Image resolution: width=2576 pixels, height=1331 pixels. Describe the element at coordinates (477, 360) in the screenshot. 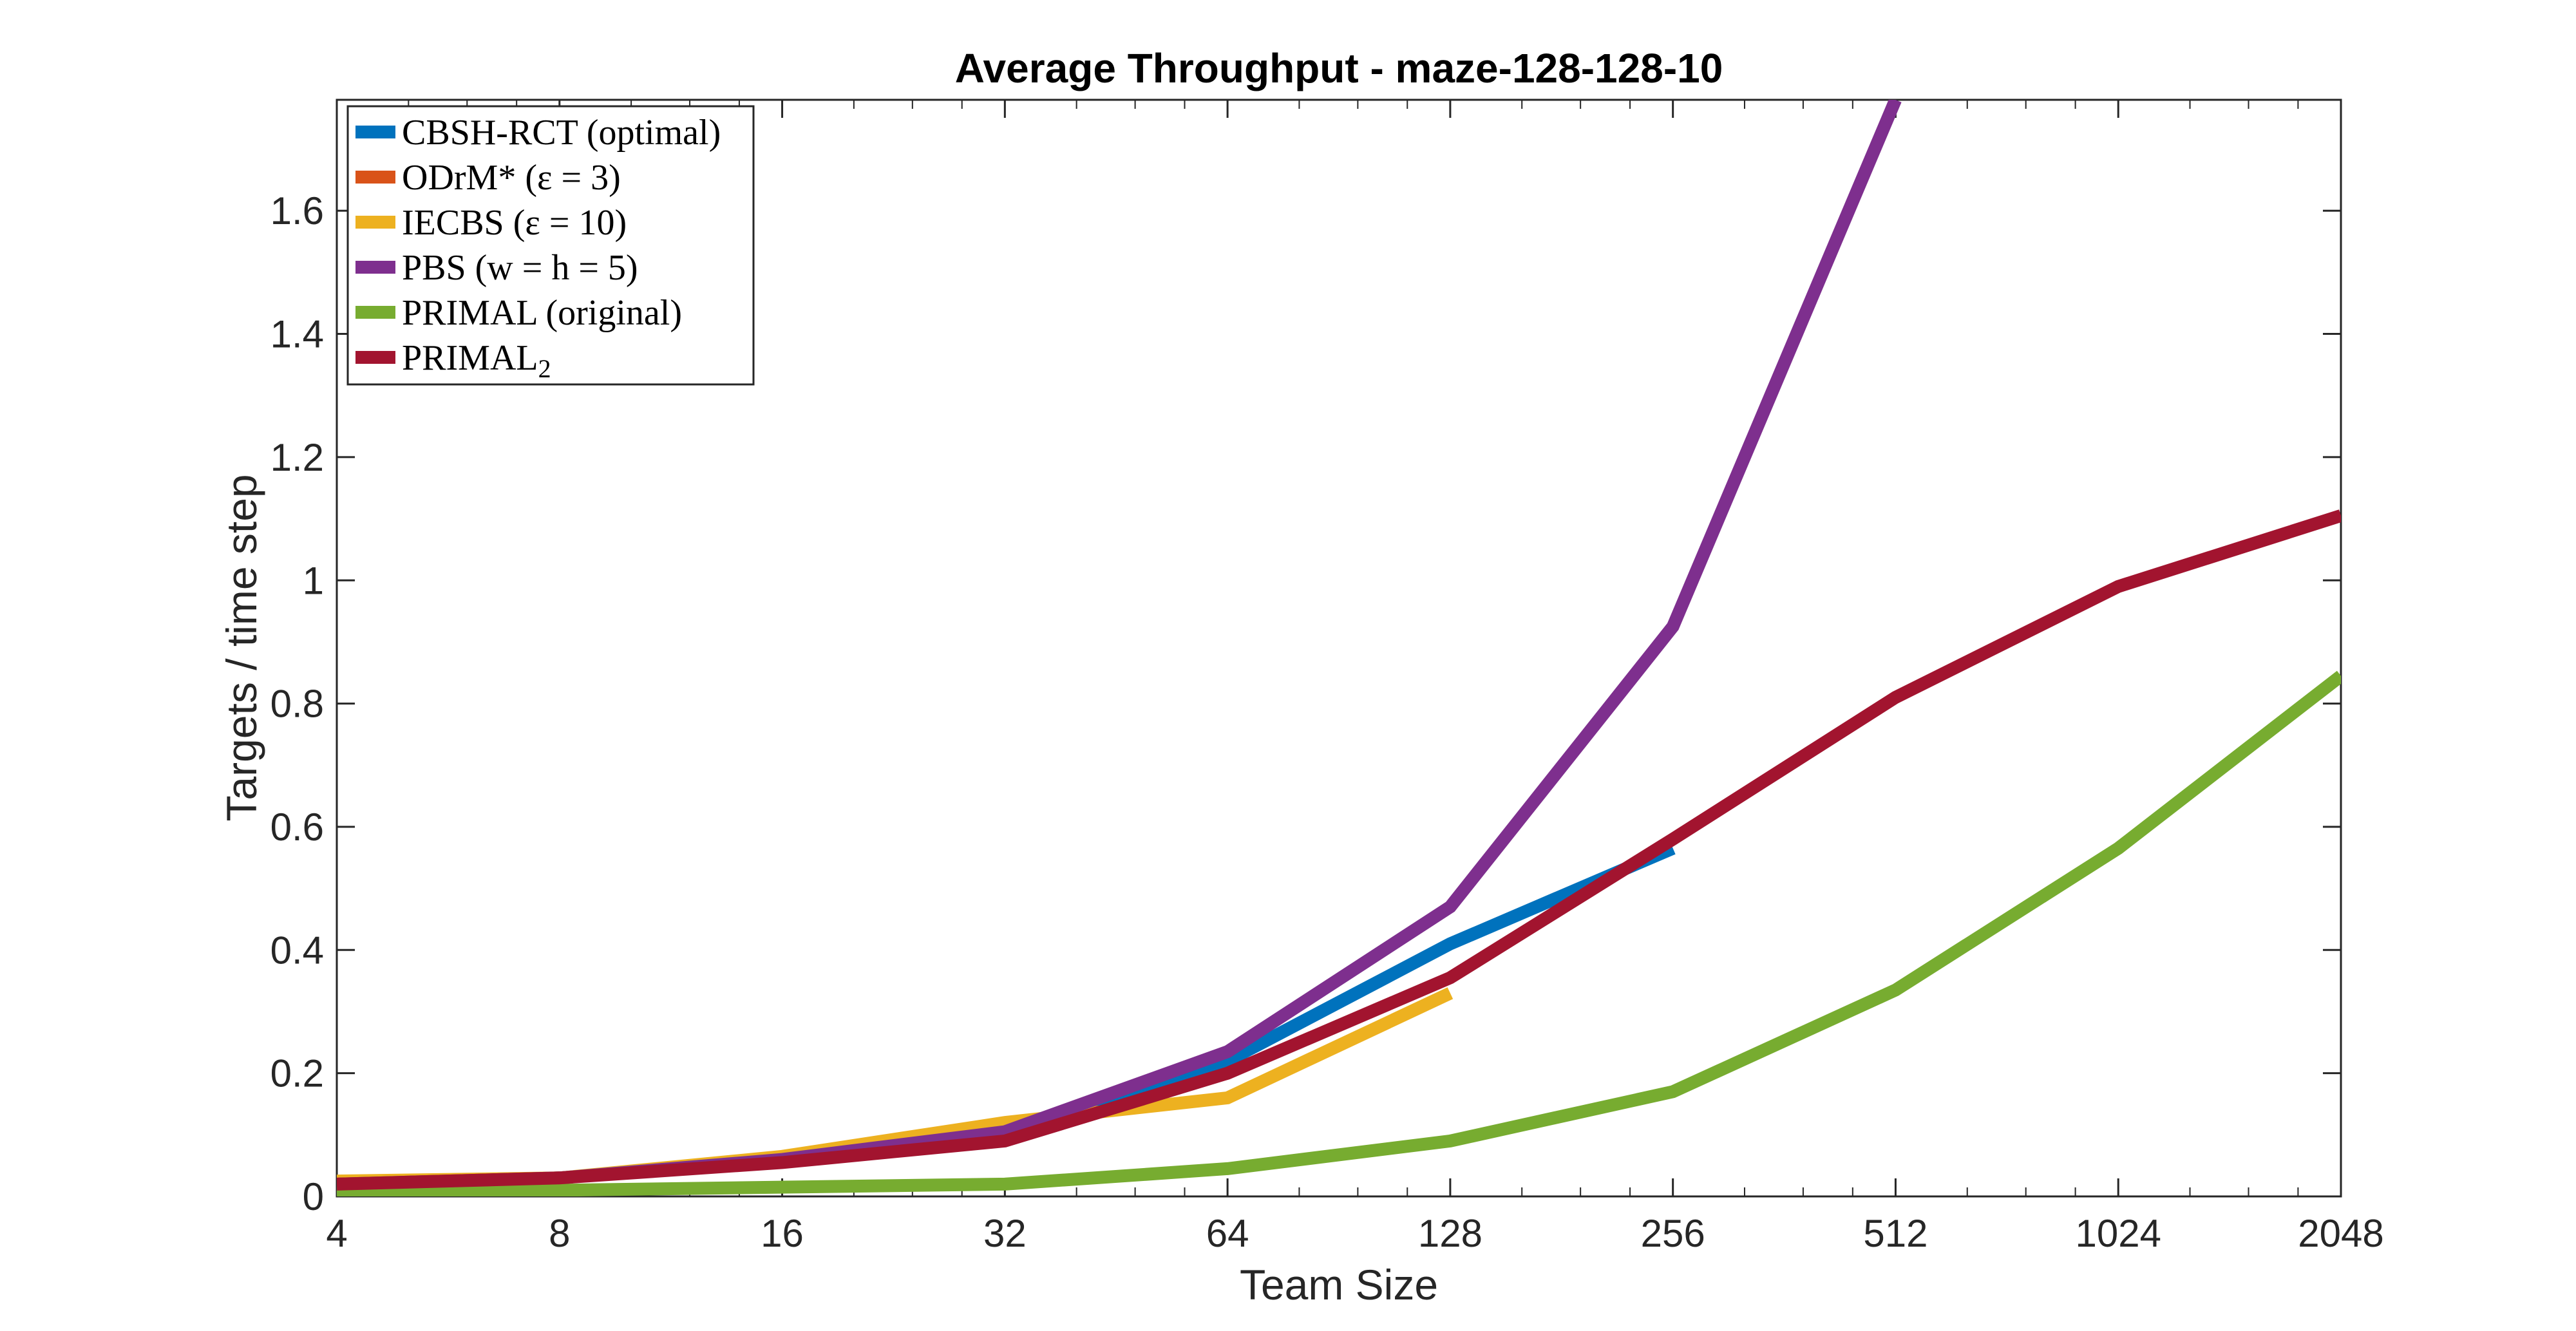

I see `legend-label: PRIMAL2` at that location.